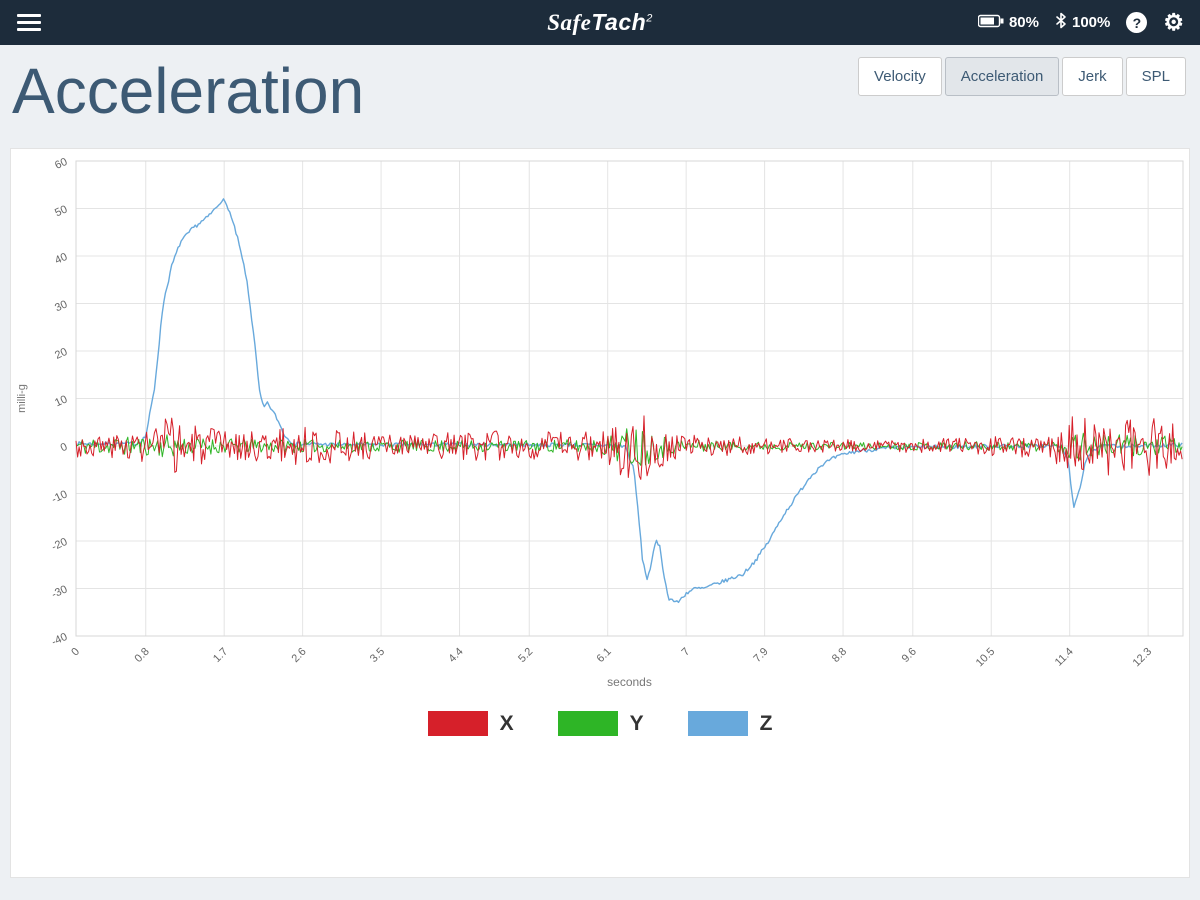 The width and height of the screenshot is (1200, 900). Describe the element at coordinates (61, 164) in the screenshot. I see `svg-text: 60` at that location.